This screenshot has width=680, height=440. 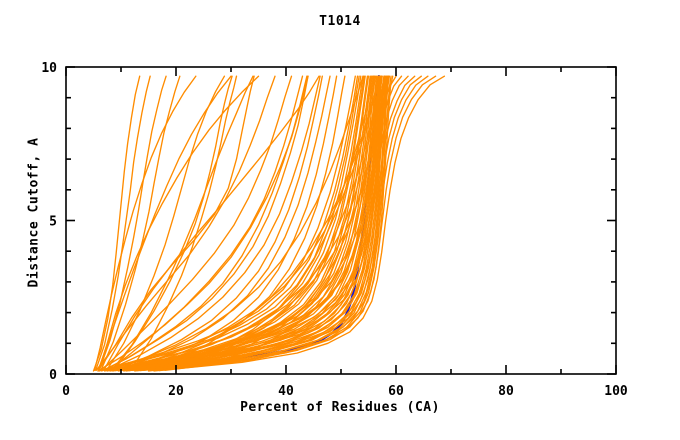 What do you see at coordinates (34, 212) in the screenshot?
I see `y-axis-label: Distance Cutoff, A` at bounding box center [34, 212].